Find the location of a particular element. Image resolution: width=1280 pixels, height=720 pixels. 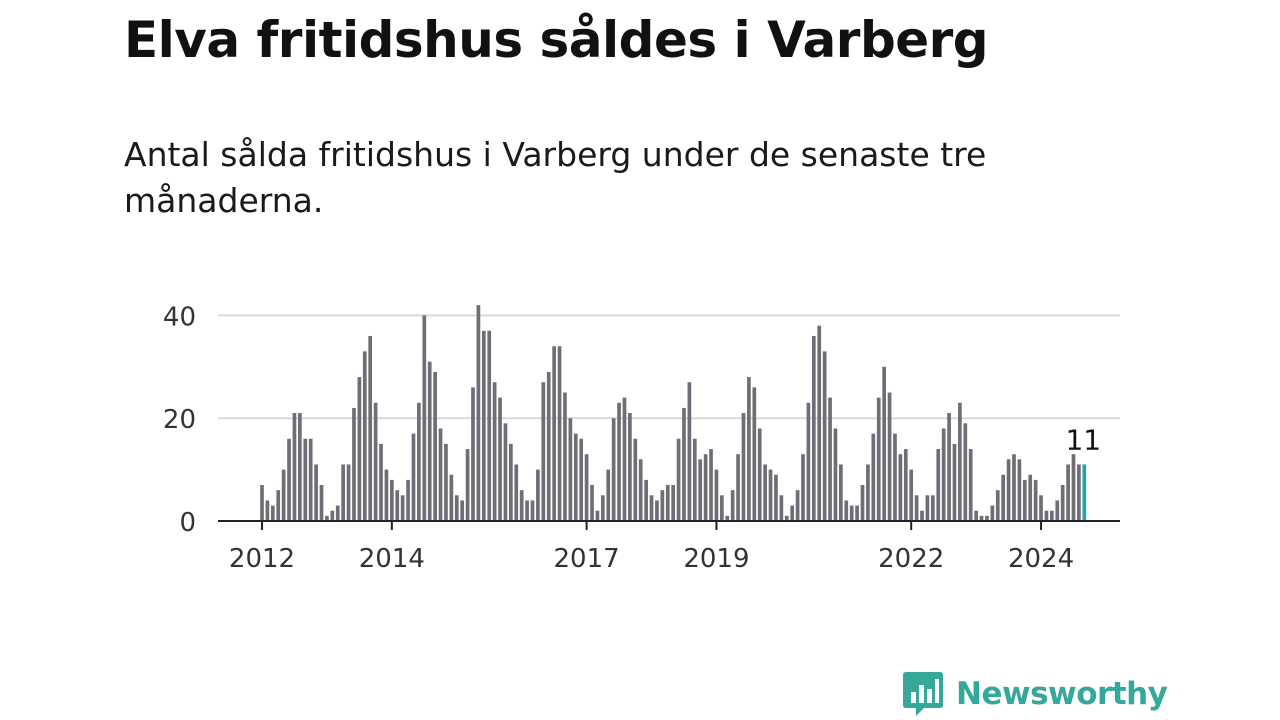

x-tick-labels: 2012 2014 2017 2019 2022 2024 is located at coordinates (651, 547).